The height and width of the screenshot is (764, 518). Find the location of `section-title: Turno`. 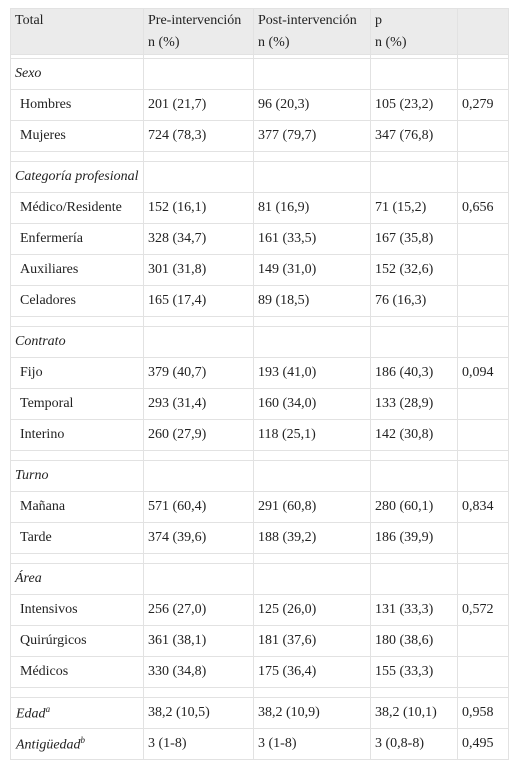

section-title: Turno is located at coordinates (32, 475).